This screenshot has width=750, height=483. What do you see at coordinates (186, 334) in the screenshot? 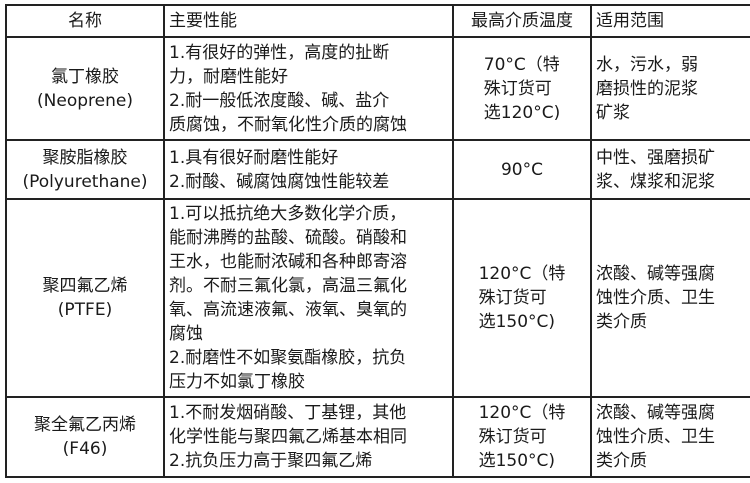
I see `cell-line: 腐蚀` at bounding box center [186, 334].